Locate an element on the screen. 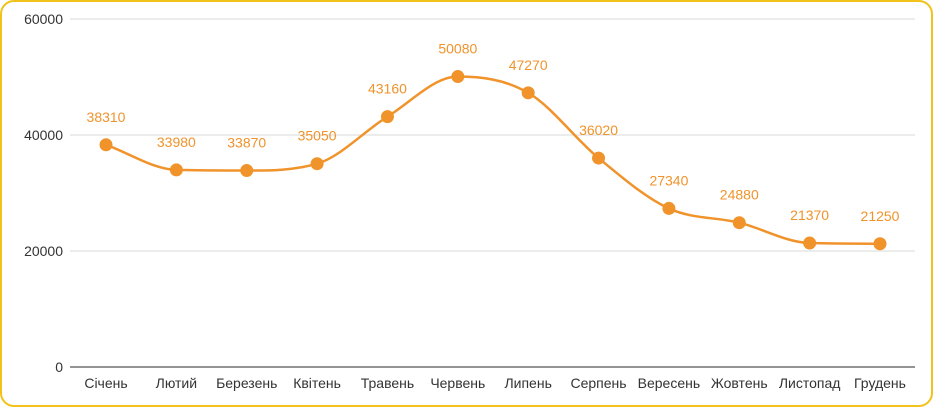  data-label: 43160 is located at coordinates (387, 89).